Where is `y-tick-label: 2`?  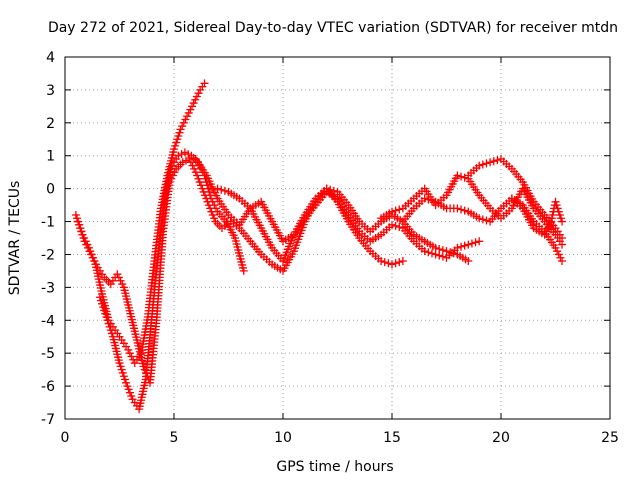
y-tick-label: 2 is located at coordinates (50, 124).